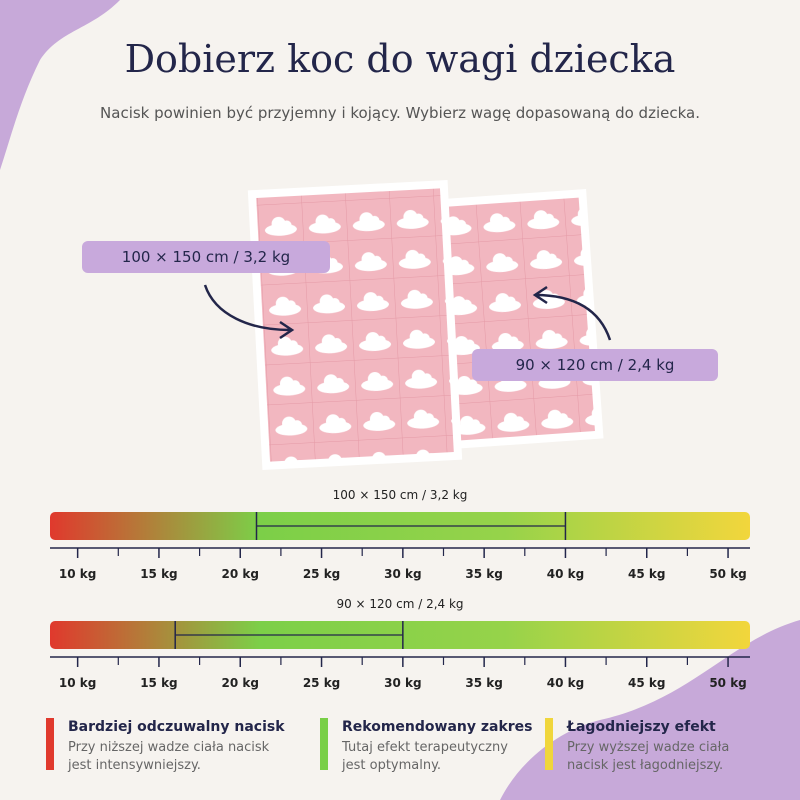 The image size is (800, 800). I want to click on scale-title: 90 × 120 cm / 2,4 kg, so click(399, 604).